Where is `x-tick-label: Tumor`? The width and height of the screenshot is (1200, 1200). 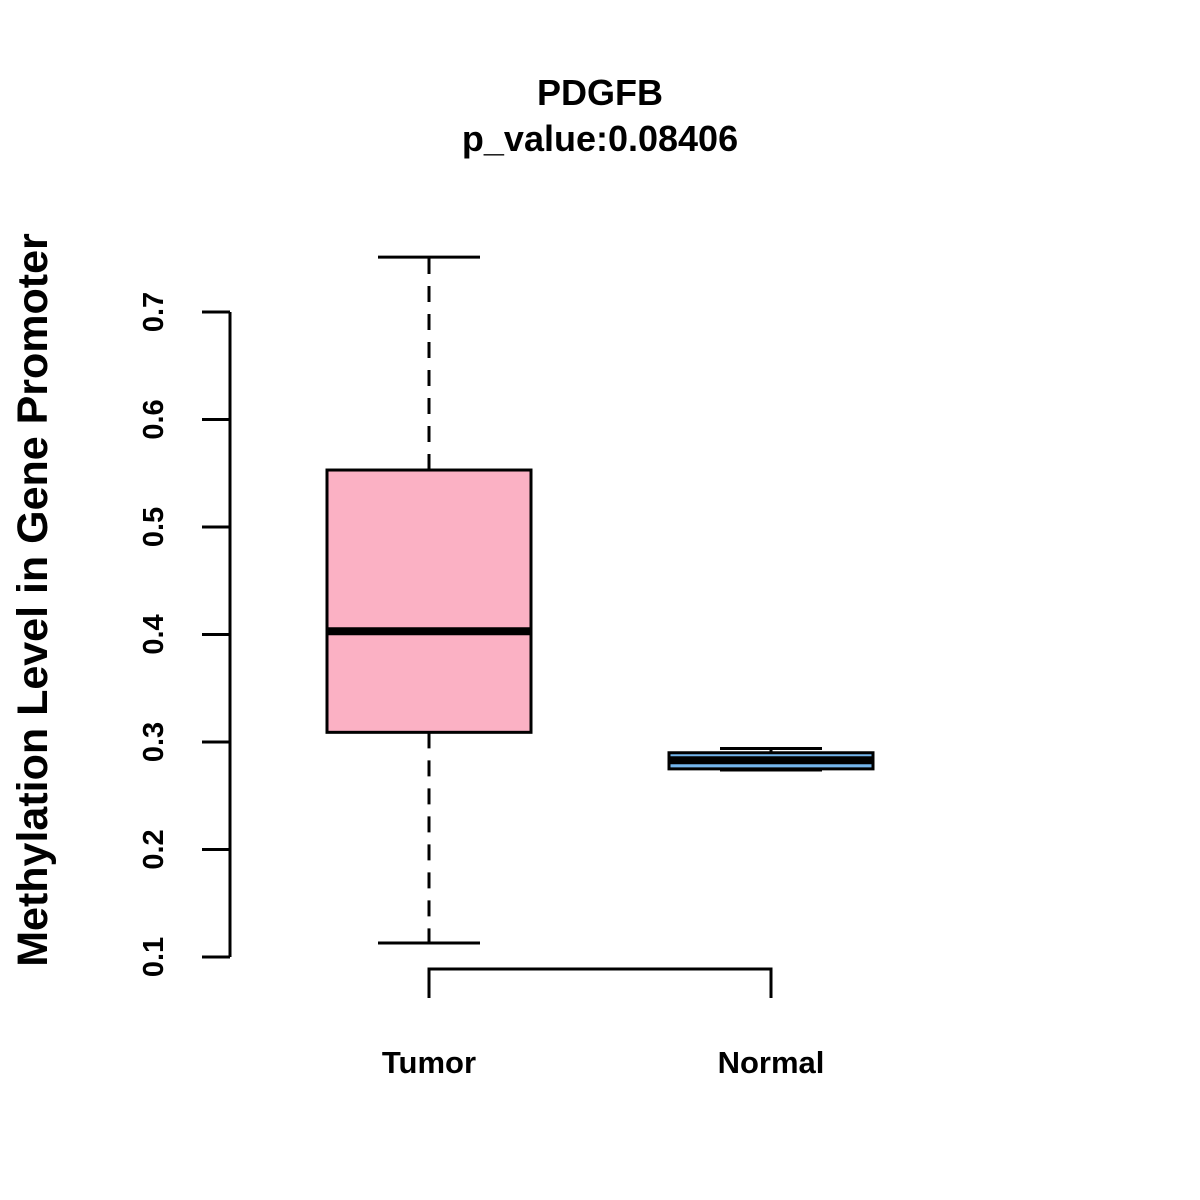
x-tick-label: Tumor is located at coordinates (429, 1062).